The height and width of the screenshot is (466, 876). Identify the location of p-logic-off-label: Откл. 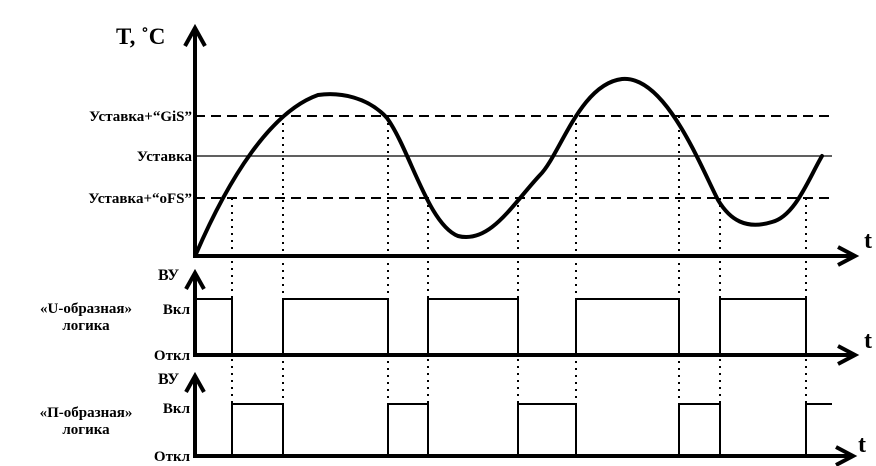
(172, 457).